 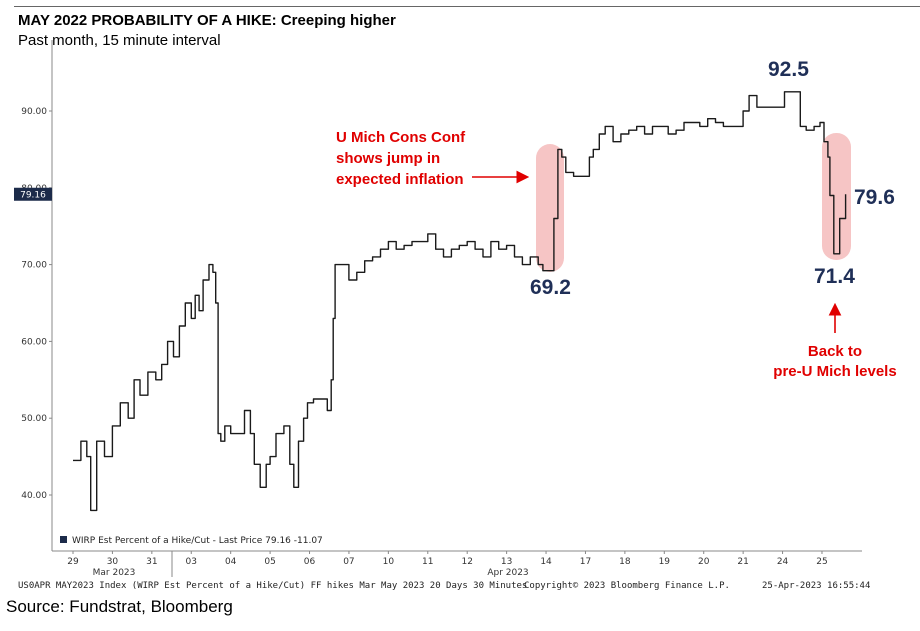 I want to click on value-label-71-4: 71.4, so click(x=834, y=276).